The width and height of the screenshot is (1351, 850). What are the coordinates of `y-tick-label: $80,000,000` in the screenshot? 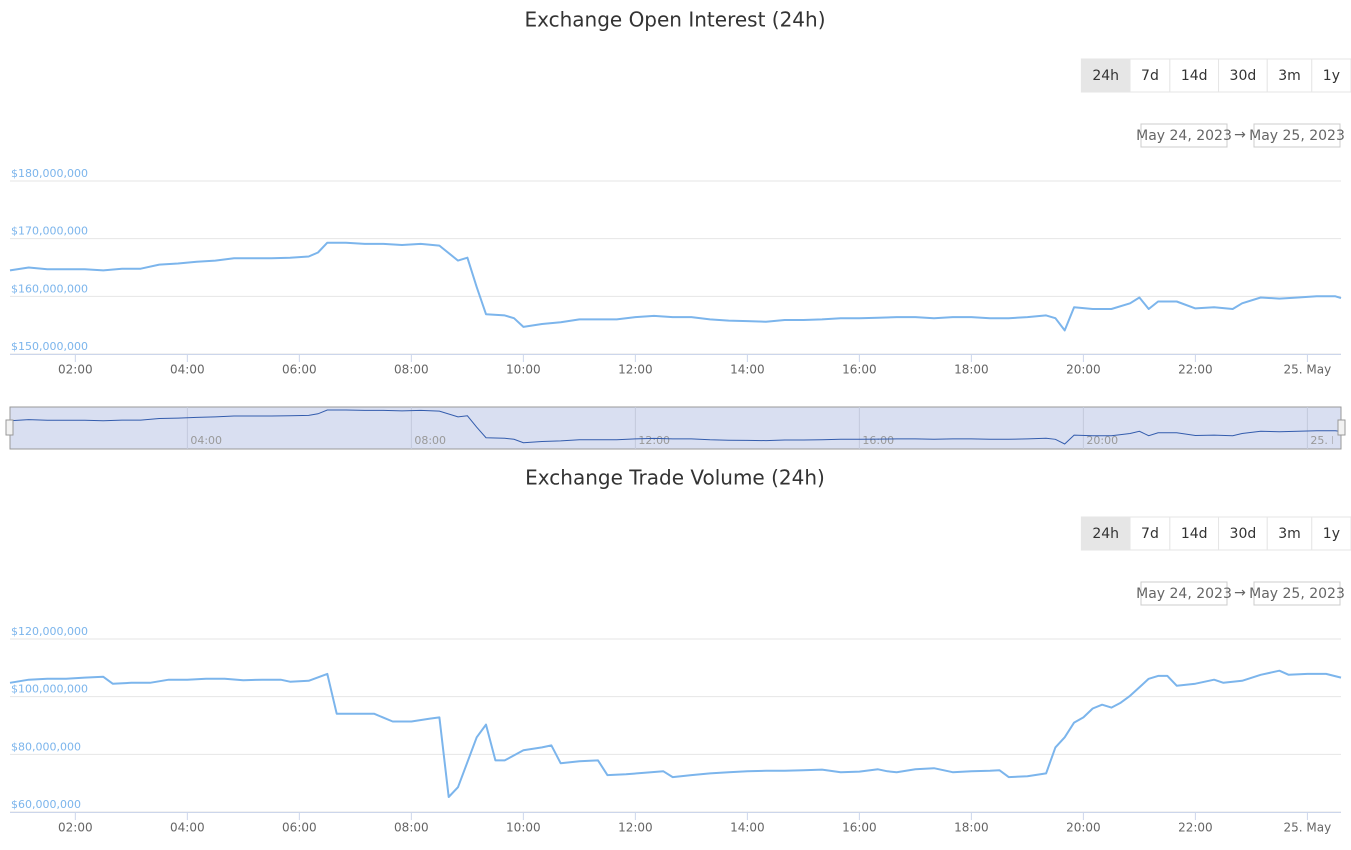 It's located at (46, 746).